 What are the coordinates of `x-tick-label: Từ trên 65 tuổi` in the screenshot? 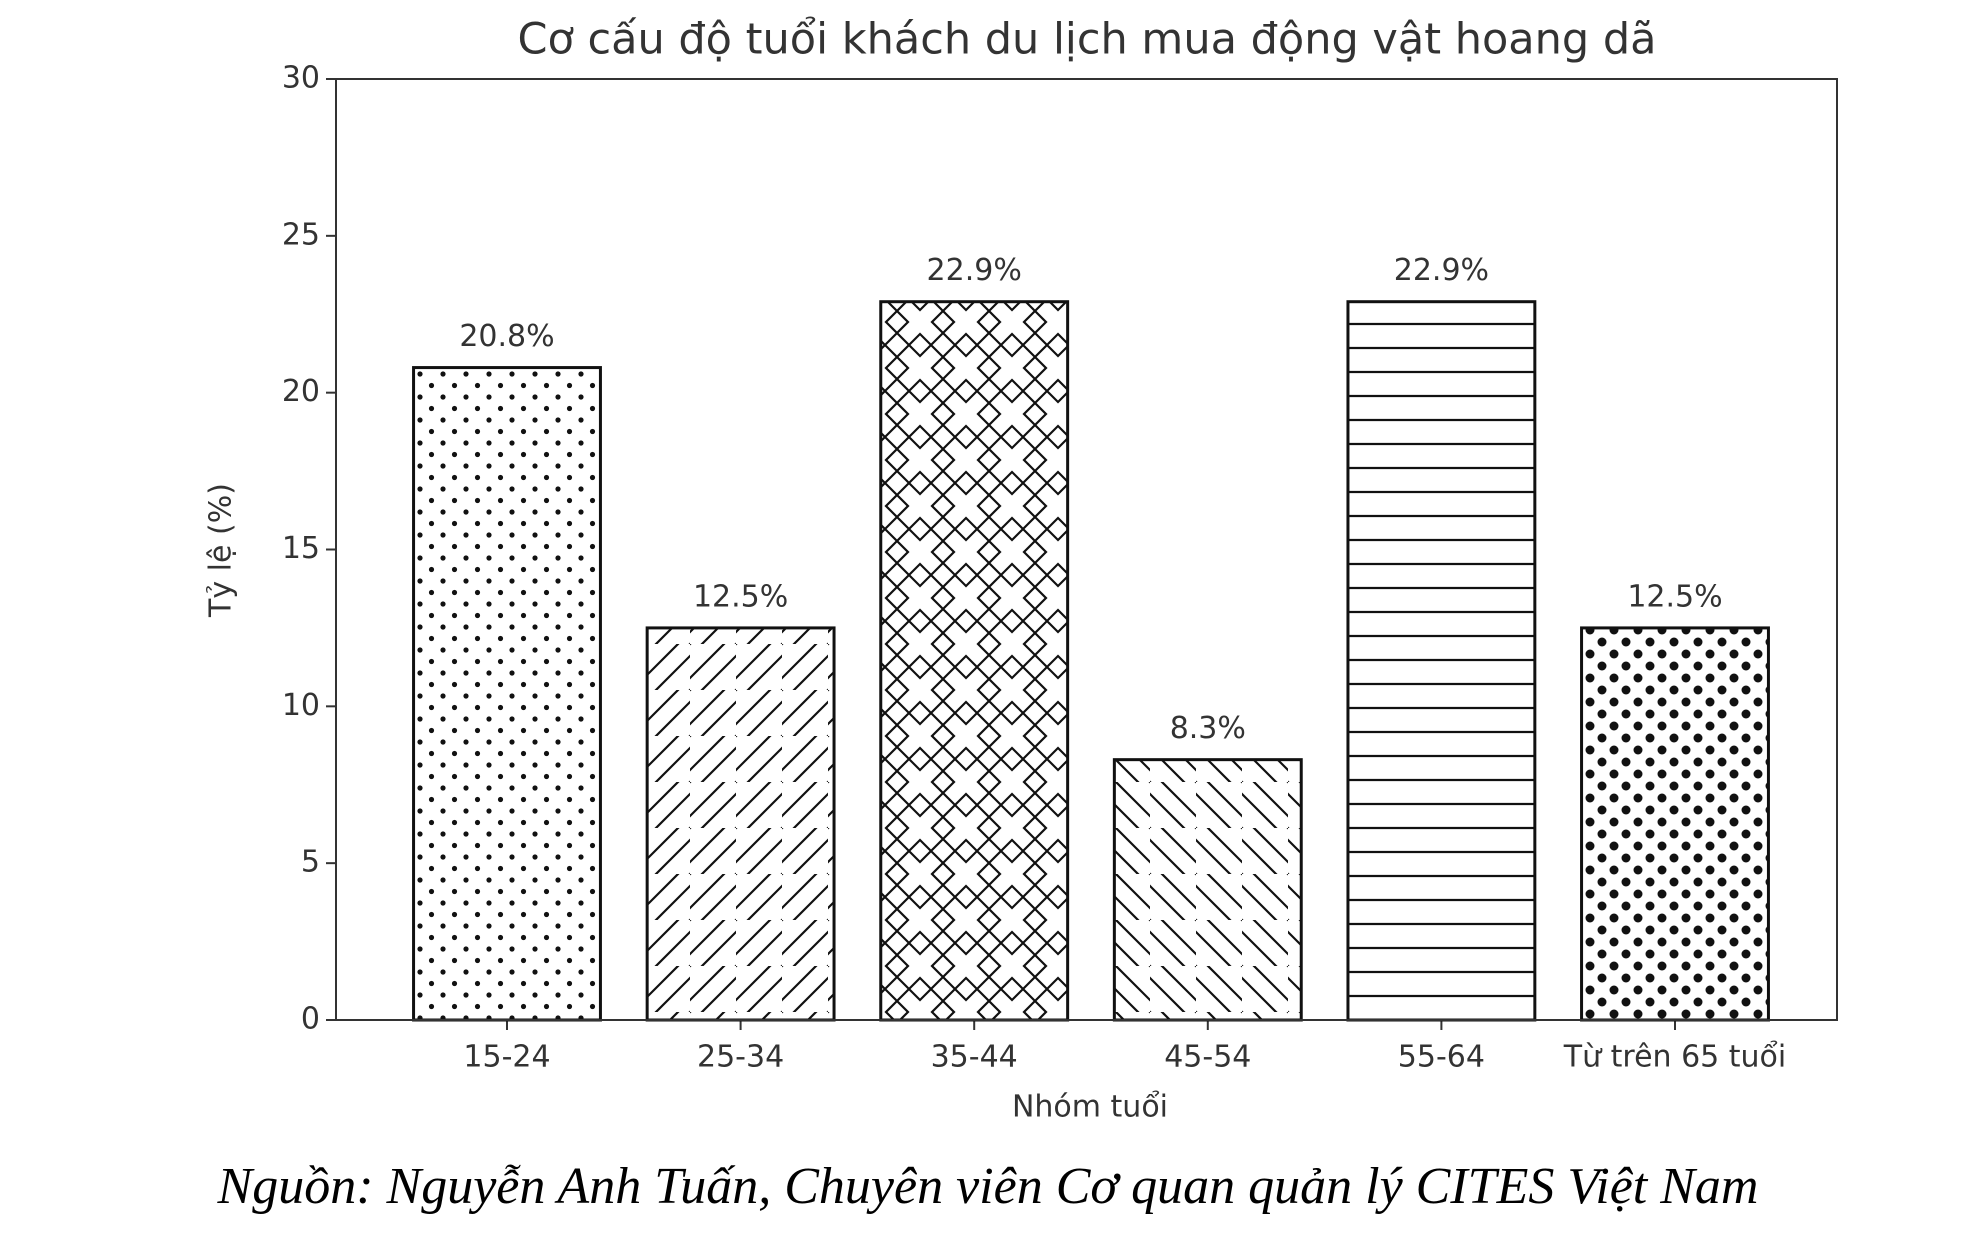 It's located at (1675, 1057).